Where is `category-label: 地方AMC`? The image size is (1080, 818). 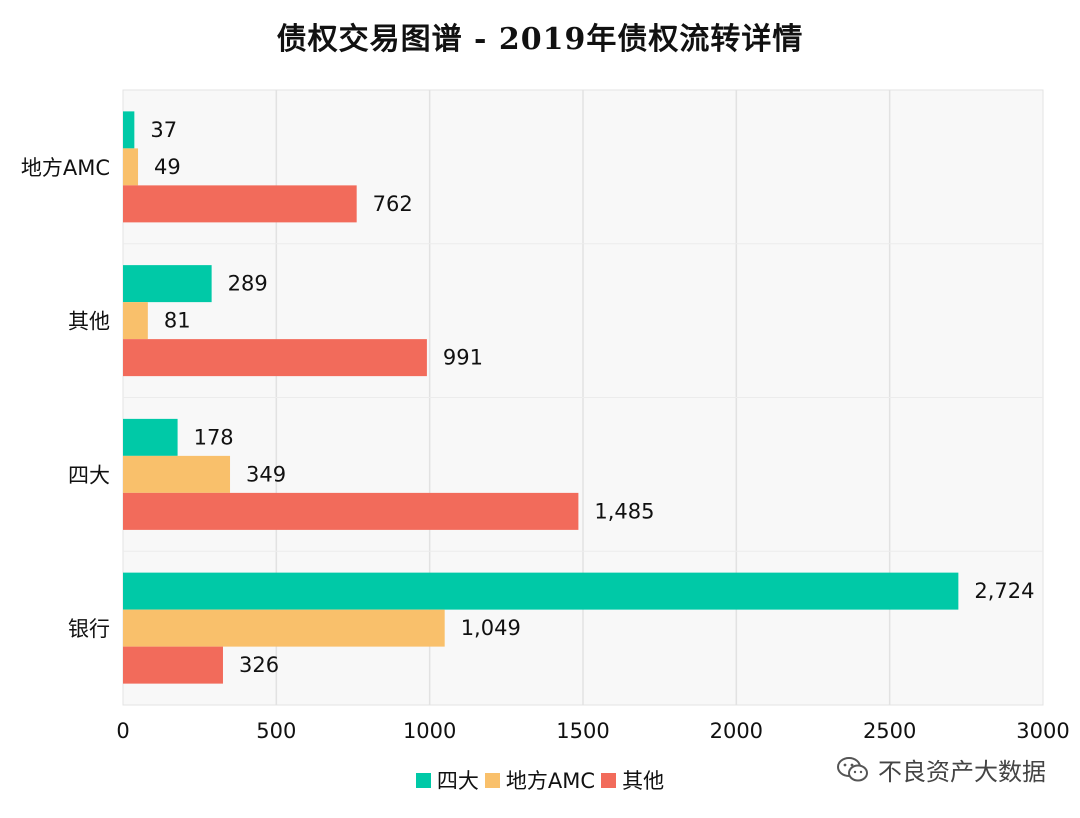
category-label: 地方AMC is located at coordinates (65, 168).